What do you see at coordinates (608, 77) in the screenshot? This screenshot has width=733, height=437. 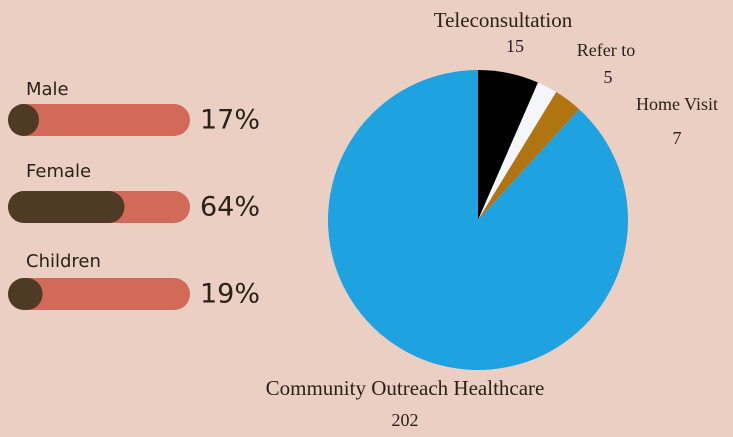 I see `slice-value: 5` at bounding box center [608, 77].